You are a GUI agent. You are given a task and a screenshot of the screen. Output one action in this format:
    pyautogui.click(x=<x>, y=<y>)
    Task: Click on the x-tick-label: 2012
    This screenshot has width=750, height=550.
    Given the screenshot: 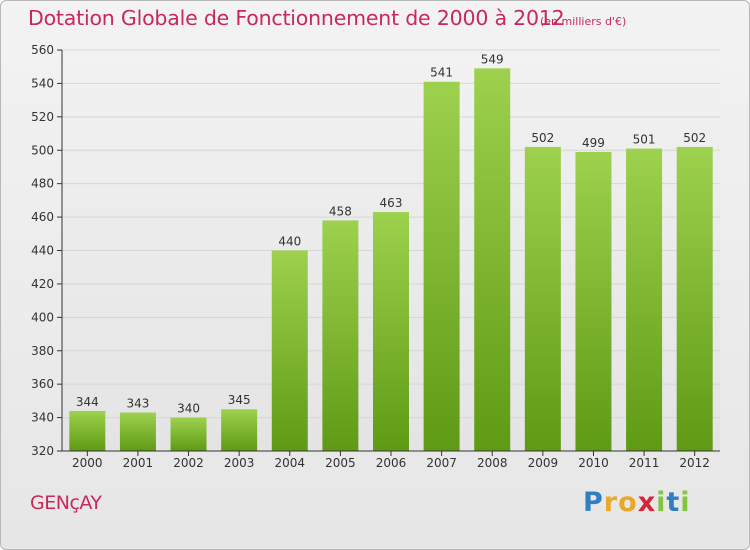 What is the action you would take?
    pyautogui.click(x=694, y=463)
    